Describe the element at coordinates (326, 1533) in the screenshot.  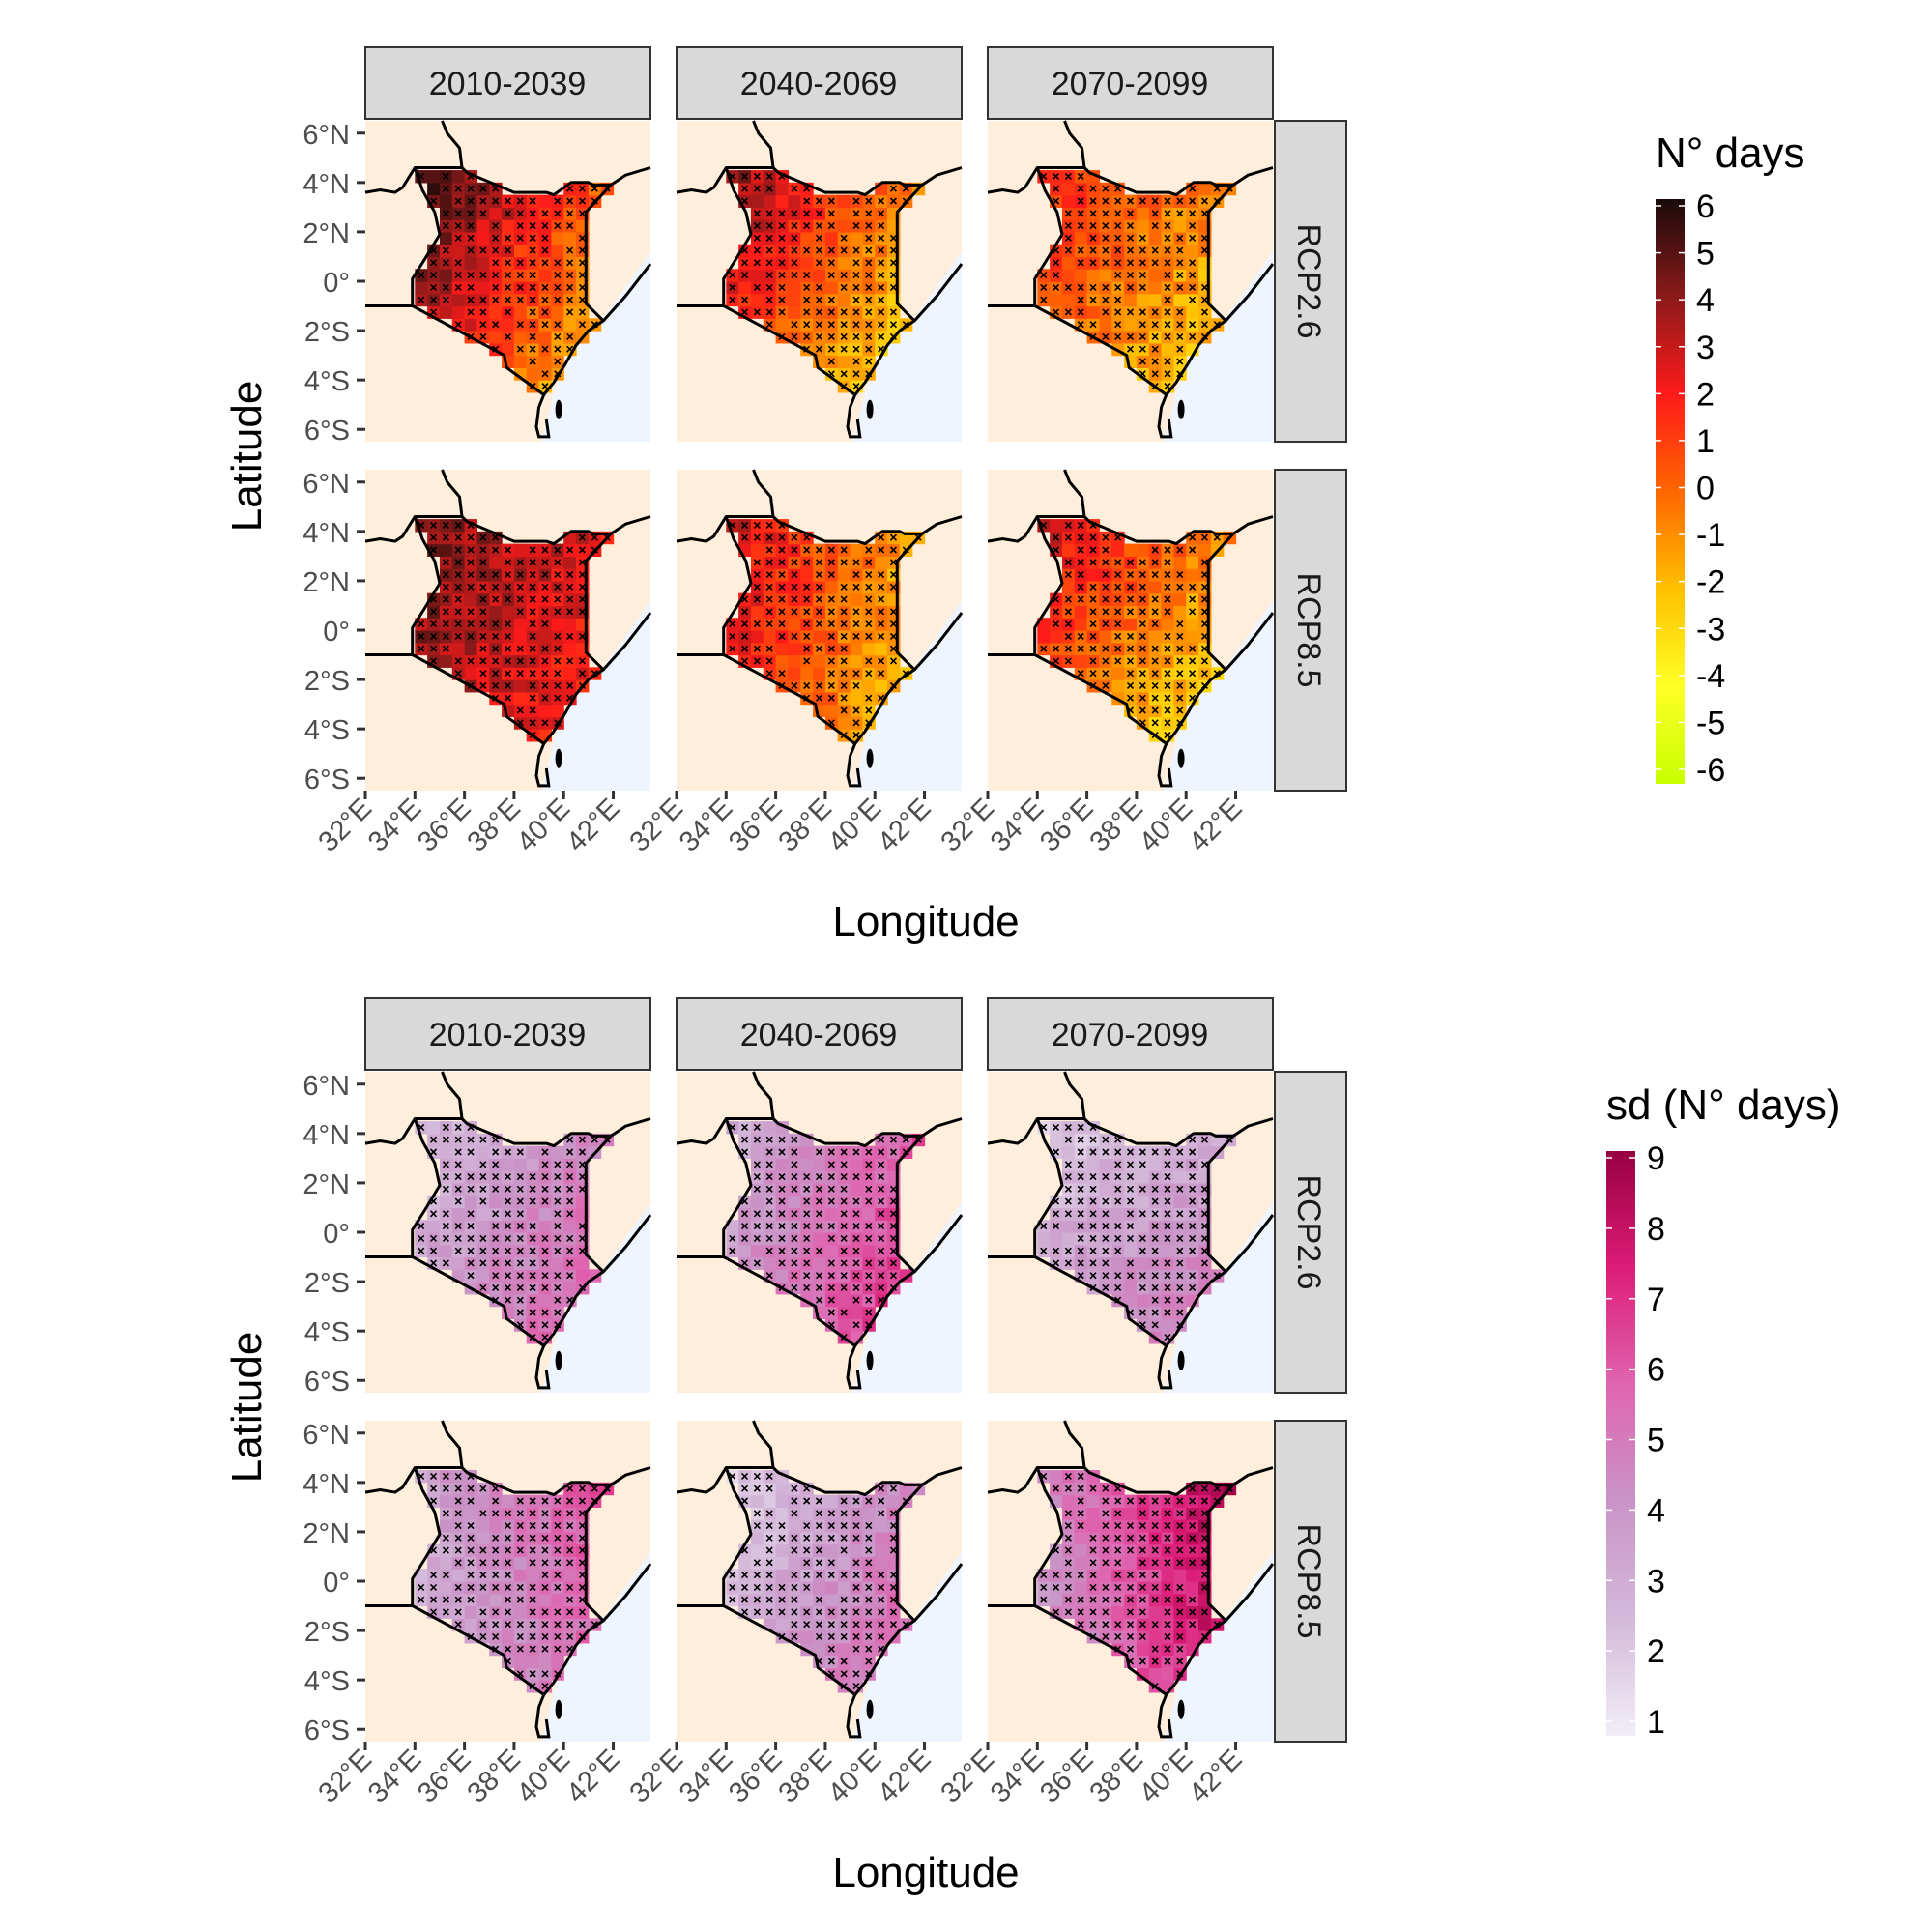
I see `lat-tick-label: 2°N` at that location.